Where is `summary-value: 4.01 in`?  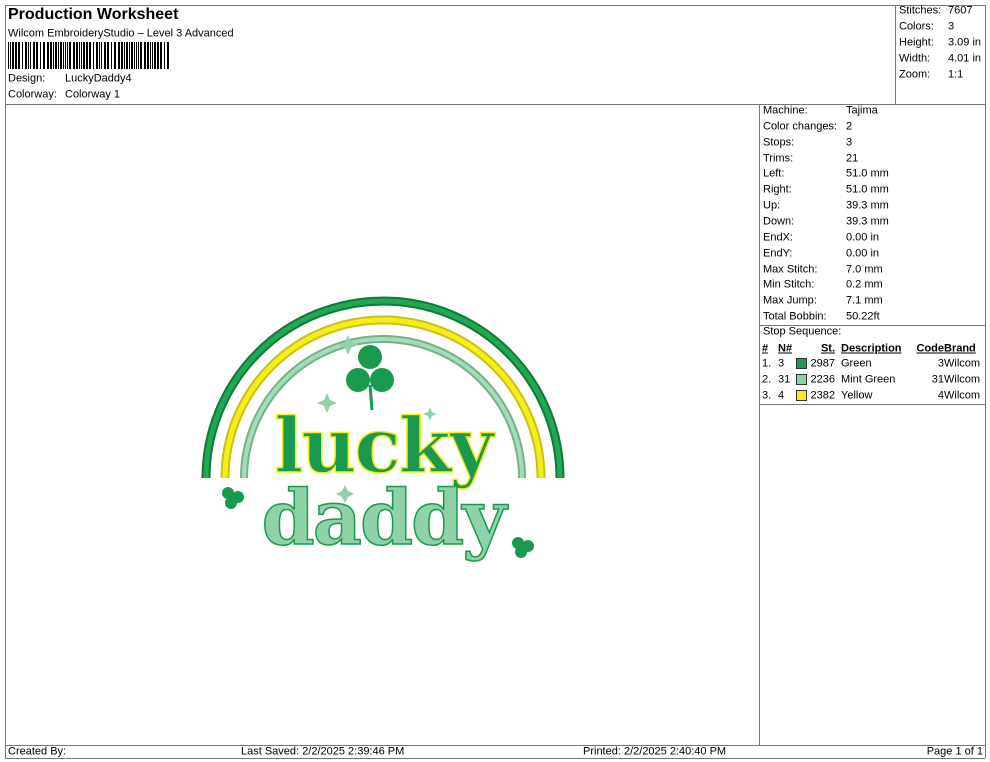
summary-value: 4.01 in is located at coordinates (965, 58).